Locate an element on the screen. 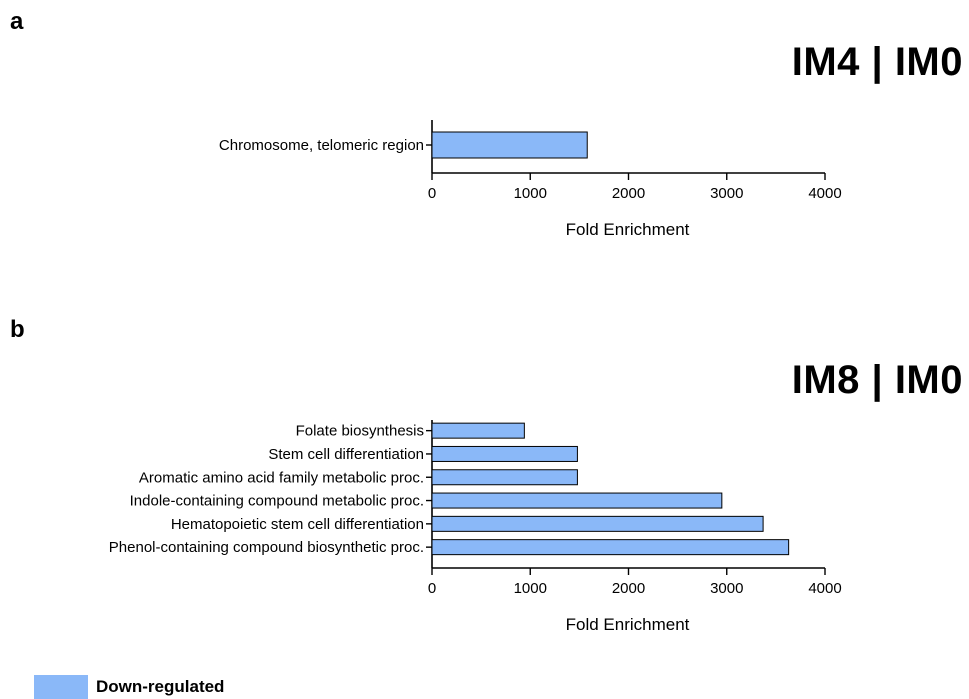  bar-indole-containing-compound-metabolic-proc is located at coordinates (577, 500).